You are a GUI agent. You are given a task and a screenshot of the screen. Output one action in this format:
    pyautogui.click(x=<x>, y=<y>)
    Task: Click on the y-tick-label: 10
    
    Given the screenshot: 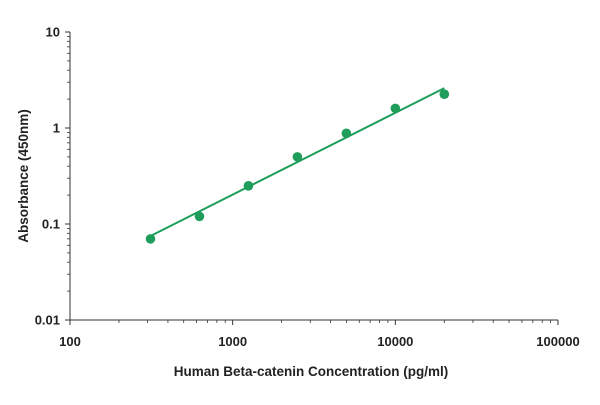 What is the action you would take?
    pyautogui.click(x=53, y=32)
    